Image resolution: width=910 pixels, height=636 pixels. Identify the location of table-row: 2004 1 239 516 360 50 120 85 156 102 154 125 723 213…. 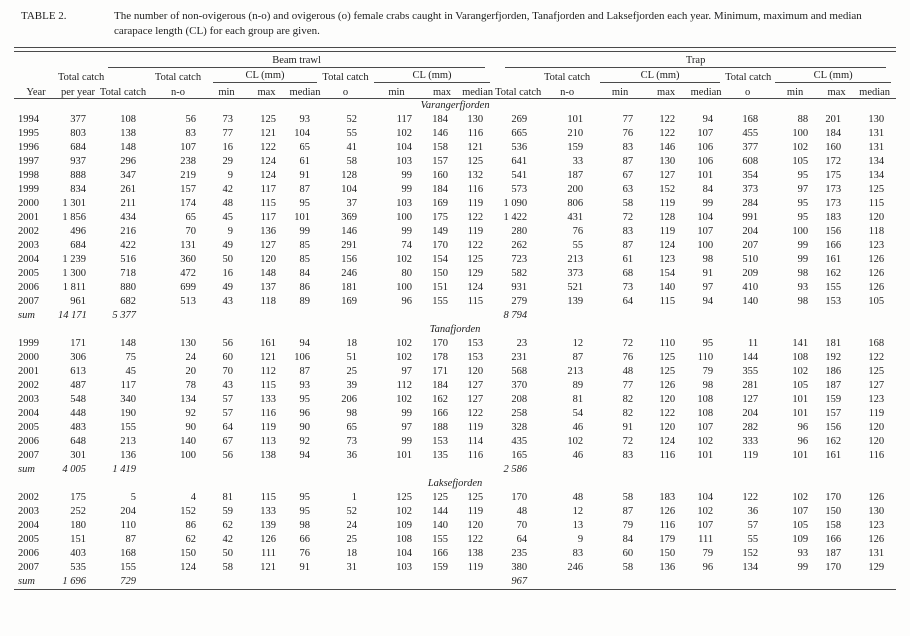
(455, 260).